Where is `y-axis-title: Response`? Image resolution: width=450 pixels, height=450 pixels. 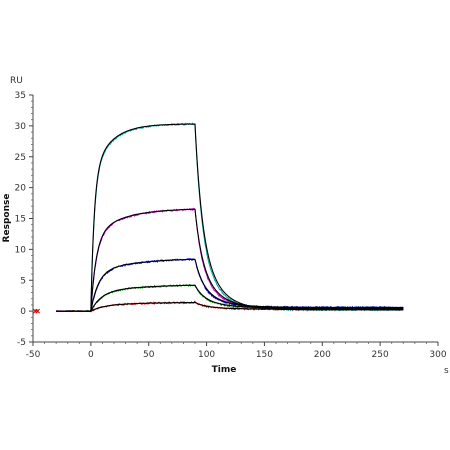
y-axis-title: Response is located at coordinates (7, 218).